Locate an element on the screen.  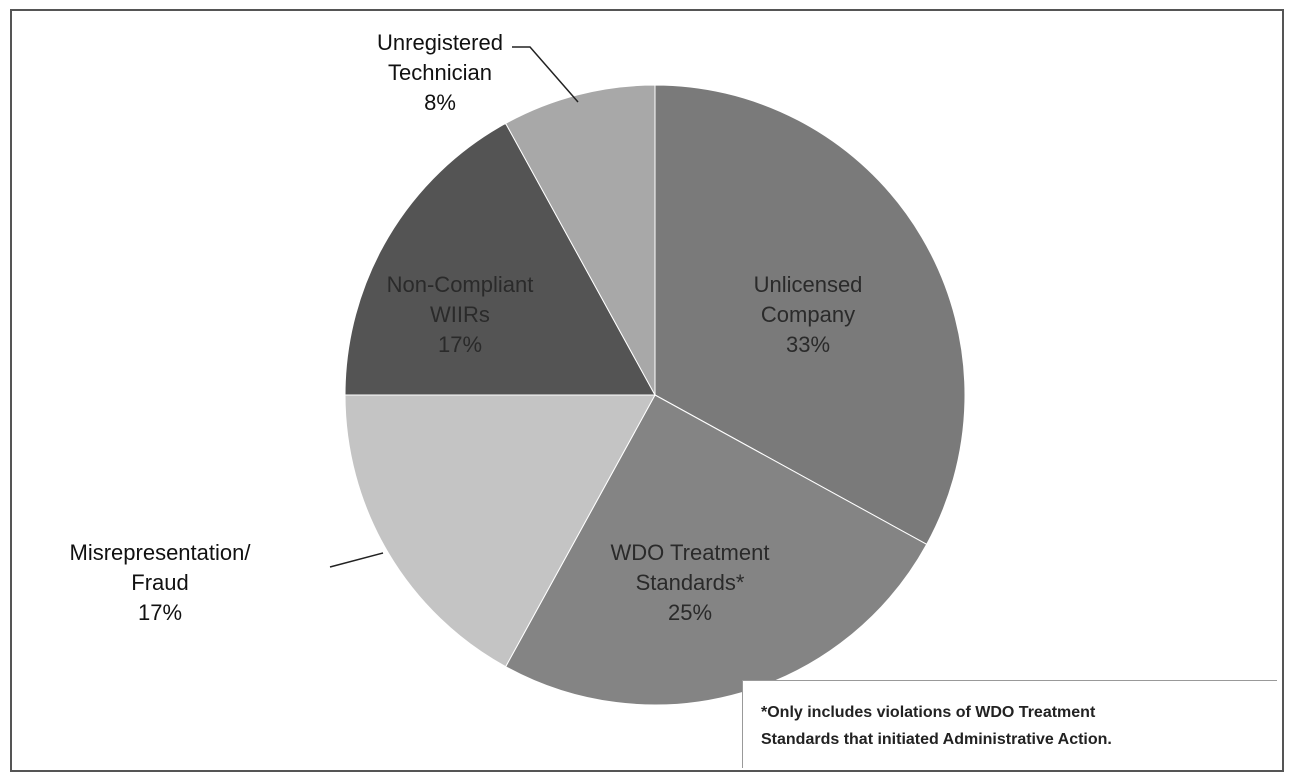
pie-slice-non-compliant-wiirs is located at coordinates (500, 259).